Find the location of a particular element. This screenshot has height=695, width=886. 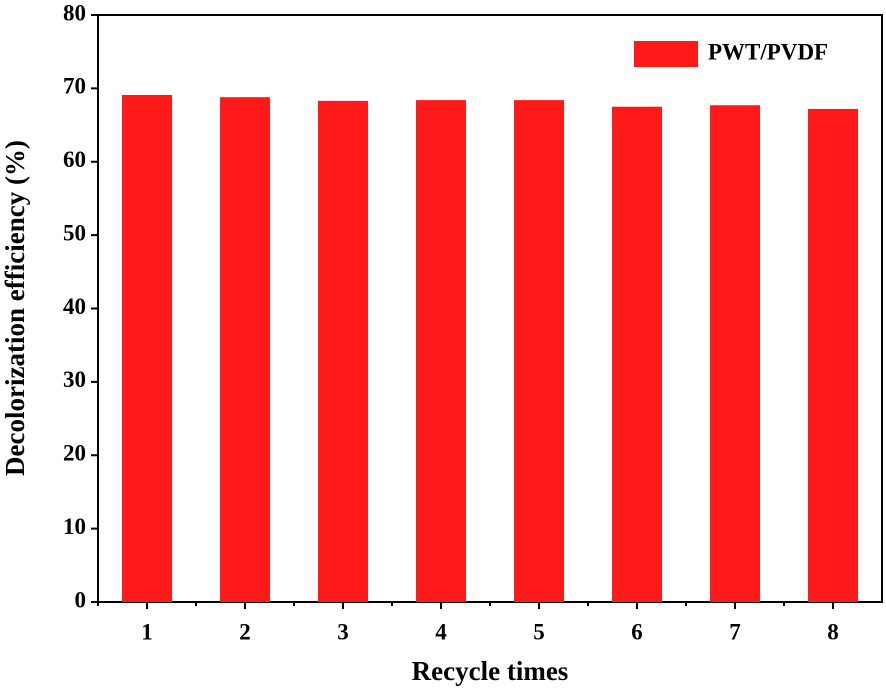

y-axis-title: Decolorization efficiency (%) is located at coordinates (15, 308).